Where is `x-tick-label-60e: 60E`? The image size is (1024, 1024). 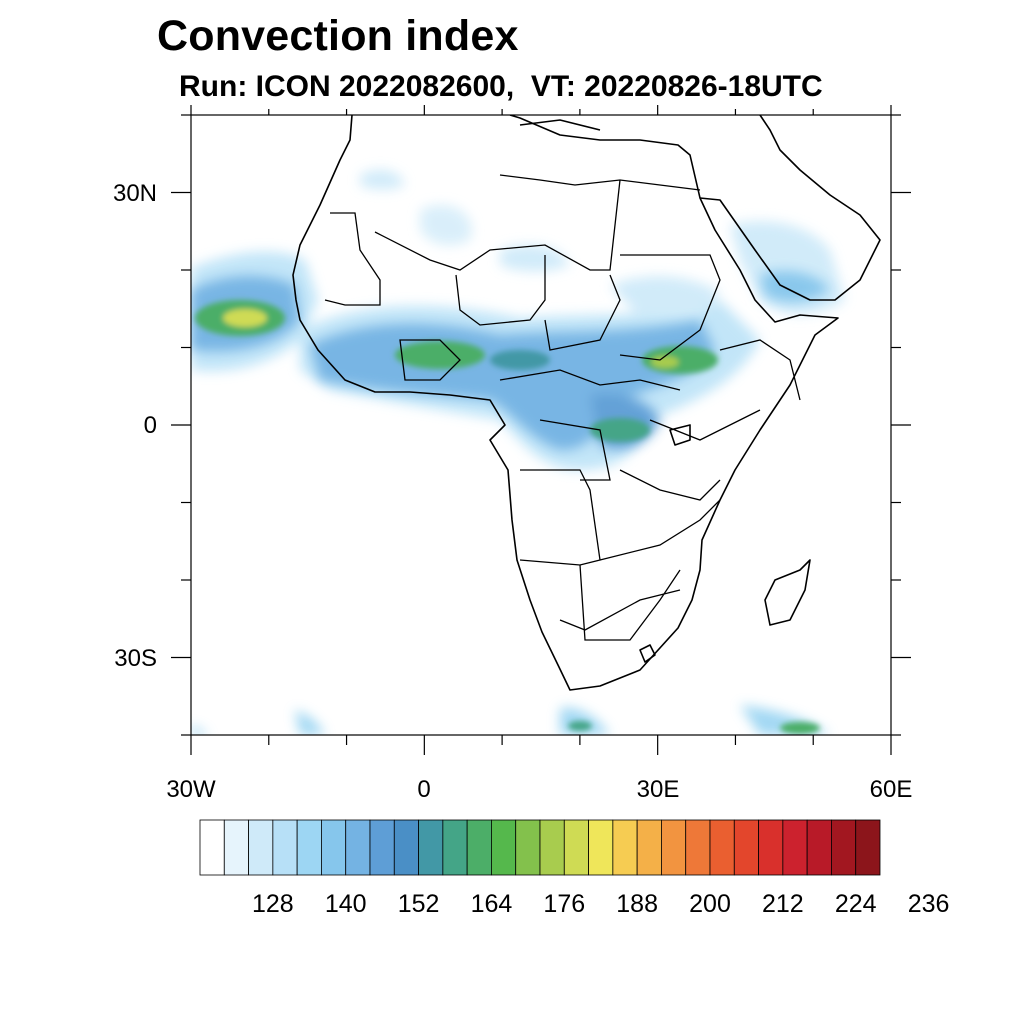
x-tick-label-60e: 60E is located at coordinates (891, 789).